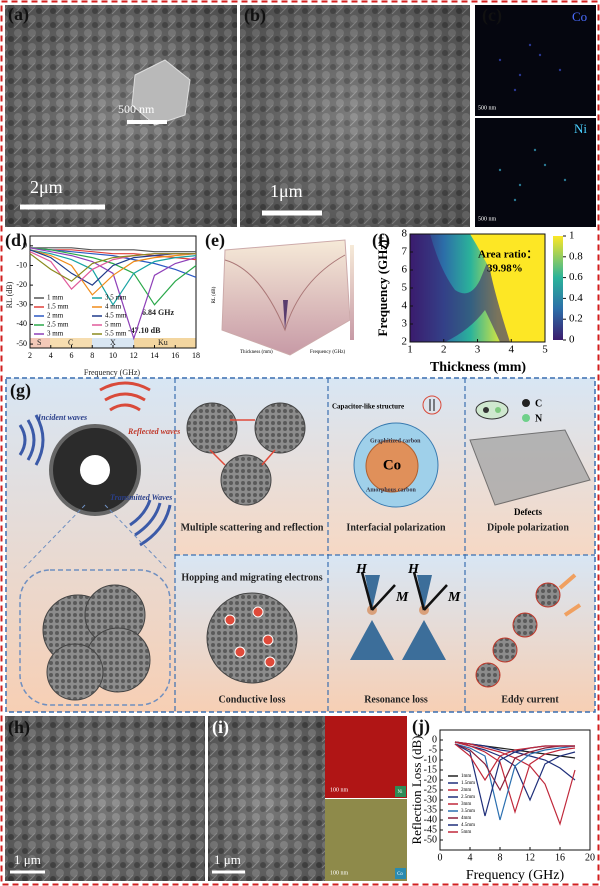  What do you see at coordinates (72, 355) in the screenshot?
I see `x-tick-label: 6` at bounding box center [72, 355].